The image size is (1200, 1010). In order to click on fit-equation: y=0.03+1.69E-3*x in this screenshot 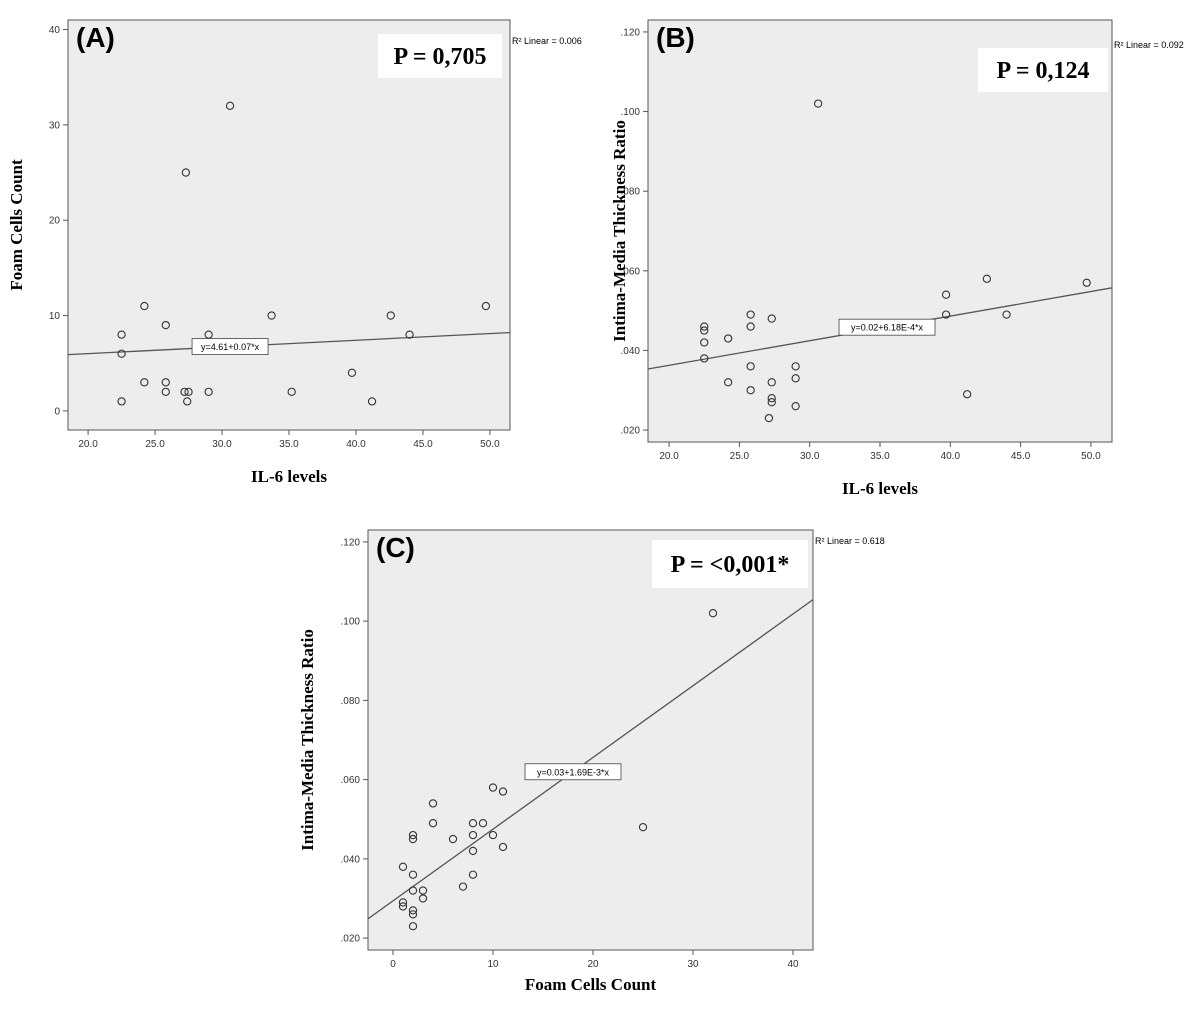, I will do `click(573, 772)`.